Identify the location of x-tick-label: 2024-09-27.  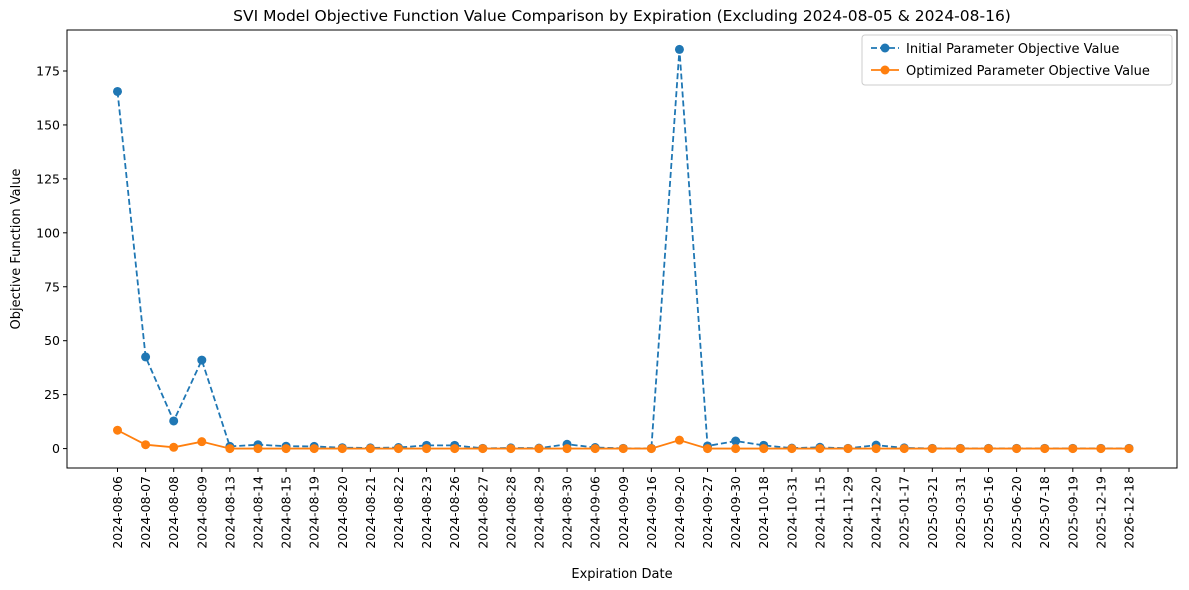
(707, 512).